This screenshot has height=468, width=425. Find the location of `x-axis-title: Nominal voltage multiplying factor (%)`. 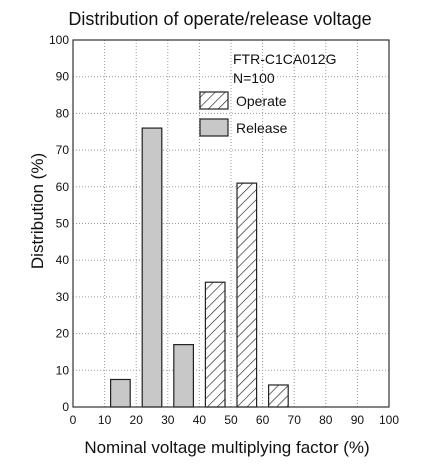

x-axis-title: Nominal voltage multiplying factor (%) is located at coordinates (226, 447).